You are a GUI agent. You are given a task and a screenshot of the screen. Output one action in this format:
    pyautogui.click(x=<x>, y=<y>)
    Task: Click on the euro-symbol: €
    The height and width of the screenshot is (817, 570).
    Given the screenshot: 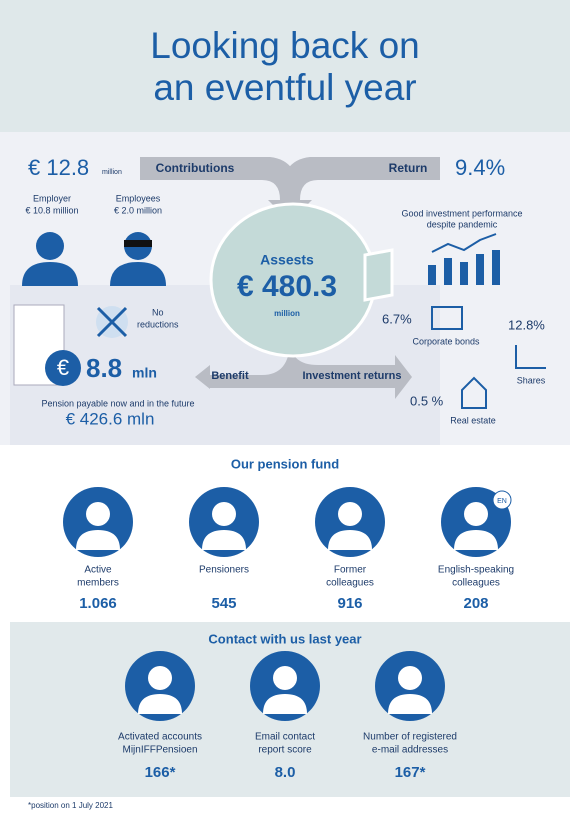 What is the action you would take?
    pyautogui.click(x=63, y=367)
    